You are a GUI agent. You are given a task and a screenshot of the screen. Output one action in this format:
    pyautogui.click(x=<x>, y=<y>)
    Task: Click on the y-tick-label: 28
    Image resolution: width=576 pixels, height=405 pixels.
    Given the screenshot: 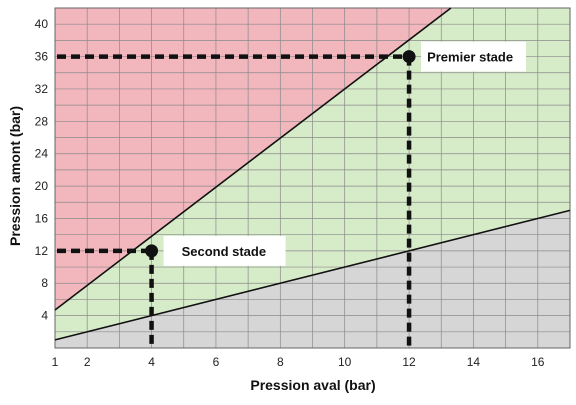 What is the action you would take?
    pyautogui.click(x=42, y=121)
    